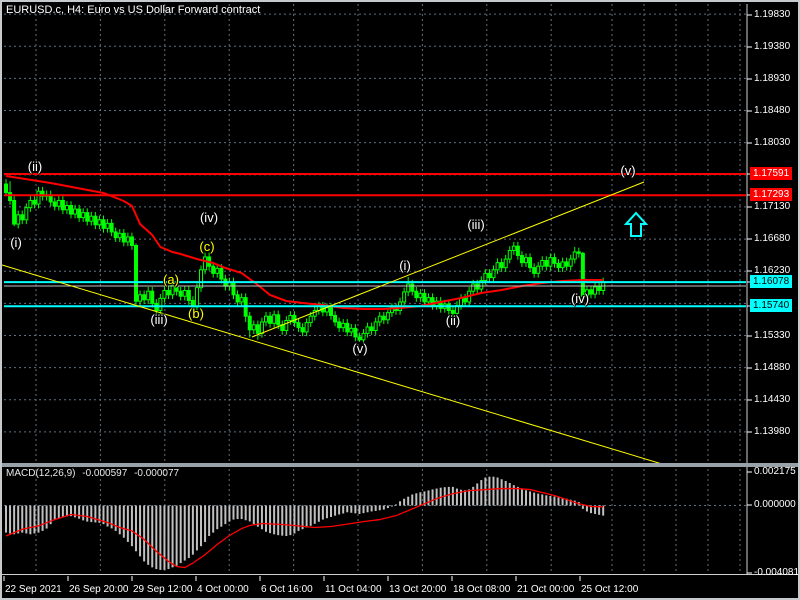 The height and width of the screenshot is (600, 800). I want to click on macd-axis-label: 0.000000, so click(775, 504).